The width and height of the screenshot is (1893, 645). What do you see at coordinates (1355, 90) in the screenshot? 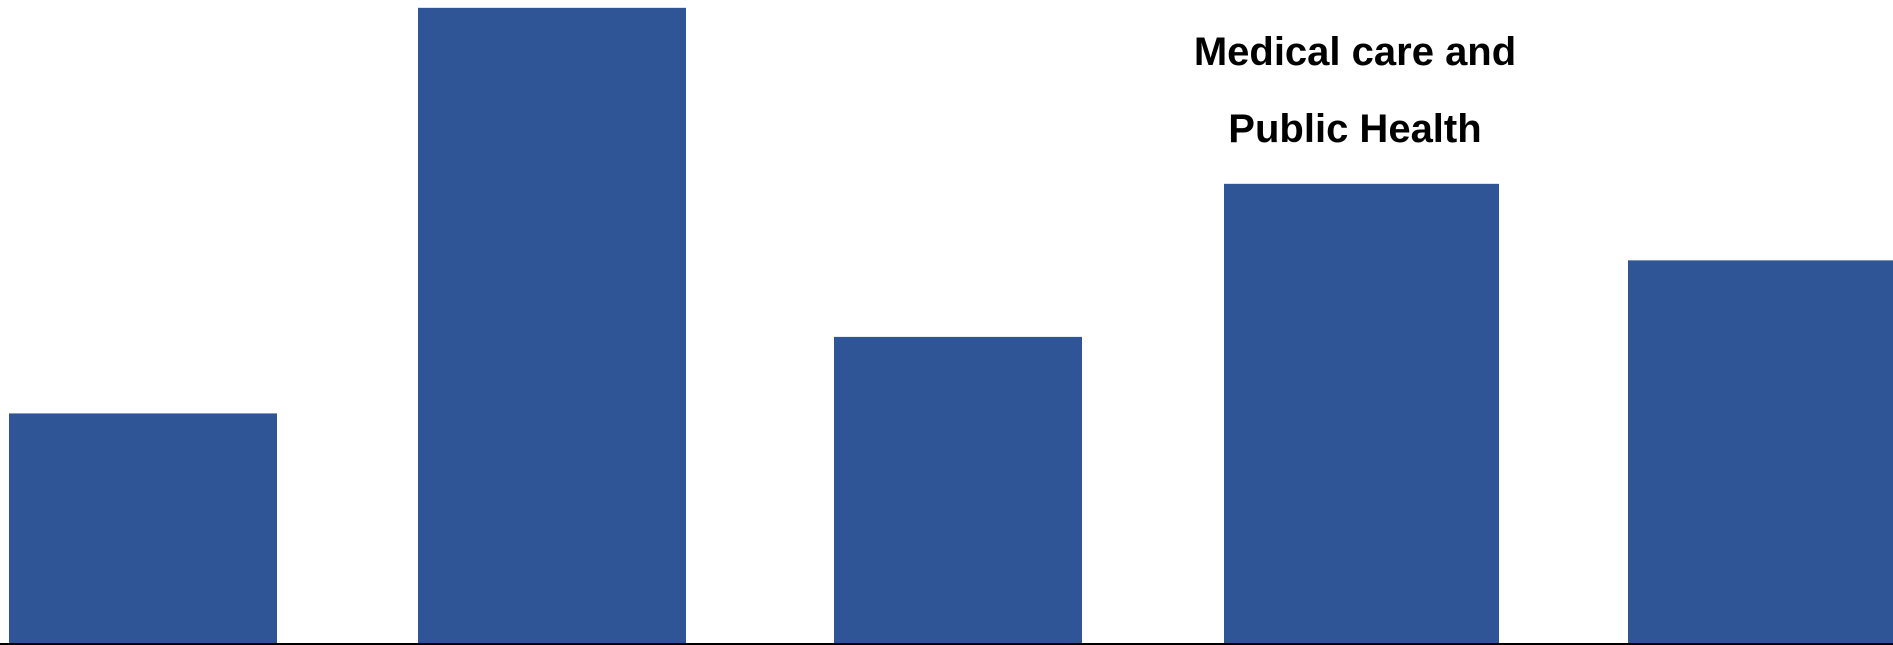
I see `bar-annotation: Medical care and Public Health` at bounding box center [1355, 90].